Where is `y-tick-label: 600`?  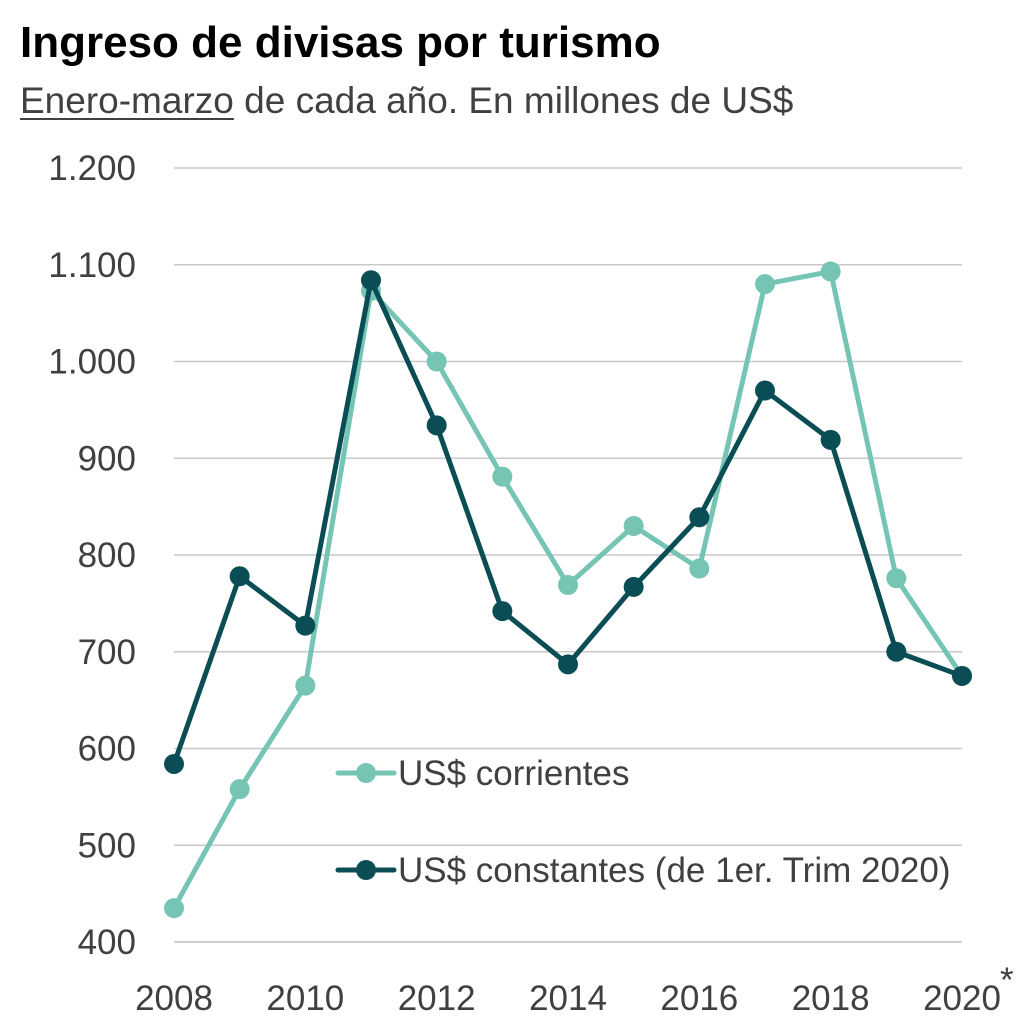 y-tick-label: 600 is located at coordinates (107, 749).